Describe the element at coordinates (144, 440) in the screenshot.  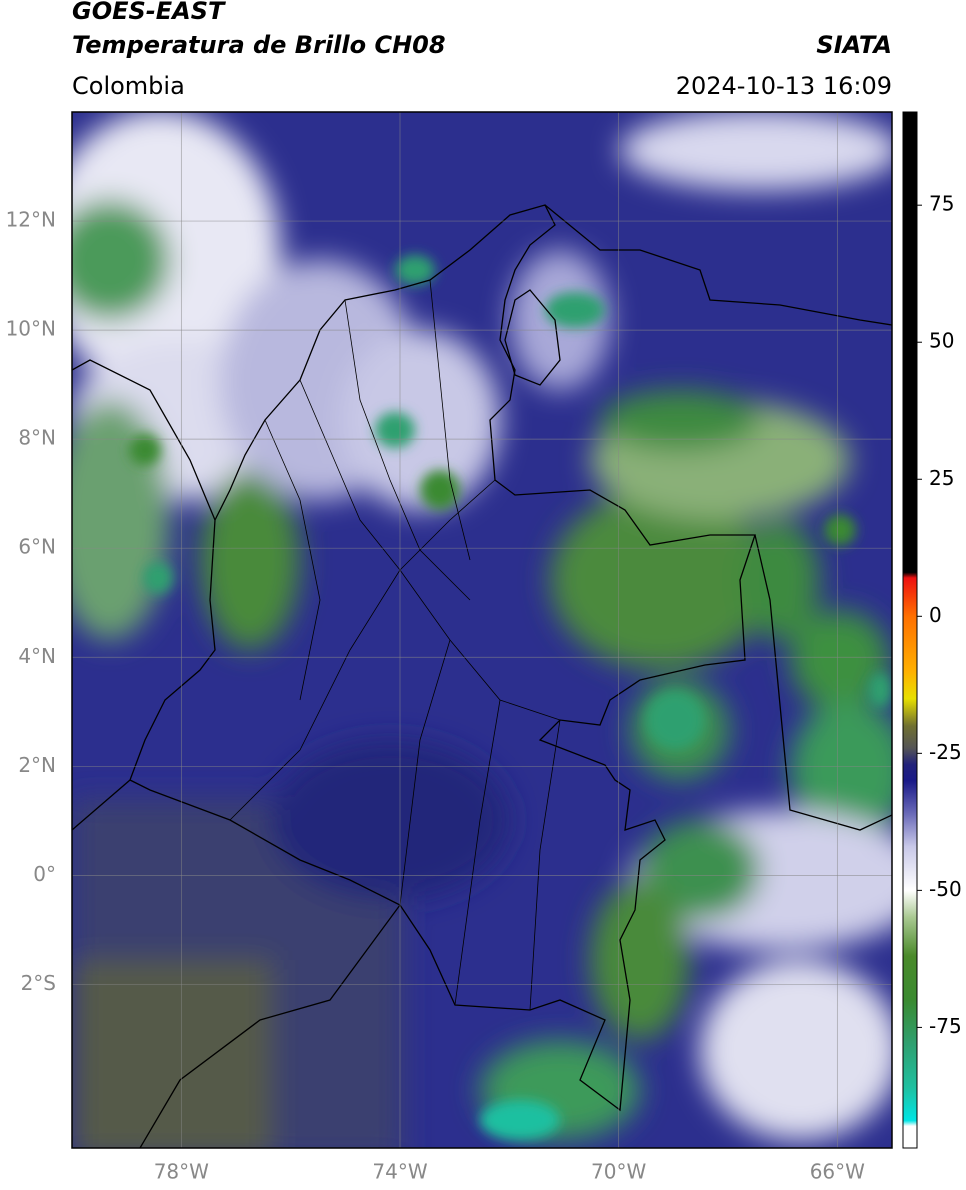
I see `central-america` at that location.